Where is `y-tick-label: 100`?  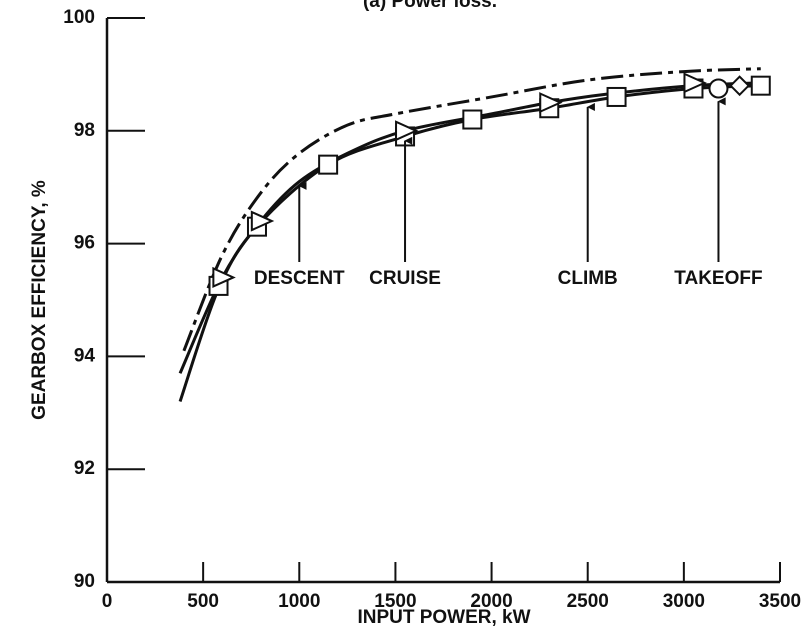
y-tick-label: 100 is located at coordinates (79, 17).